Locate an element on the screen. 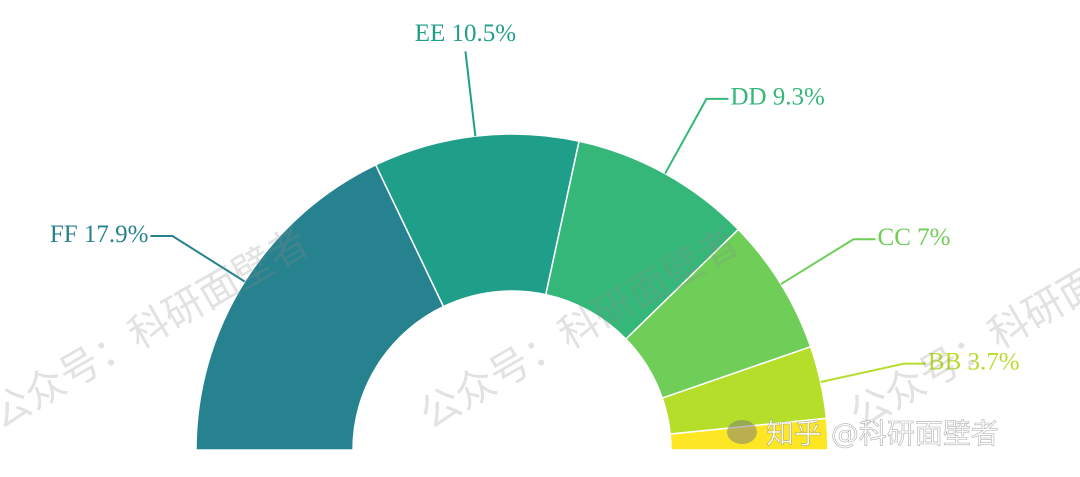 The width and height of the screenshot is (1080, 477). watermark: 公众号：科研面壁者 is located at coordinates (961, 329).